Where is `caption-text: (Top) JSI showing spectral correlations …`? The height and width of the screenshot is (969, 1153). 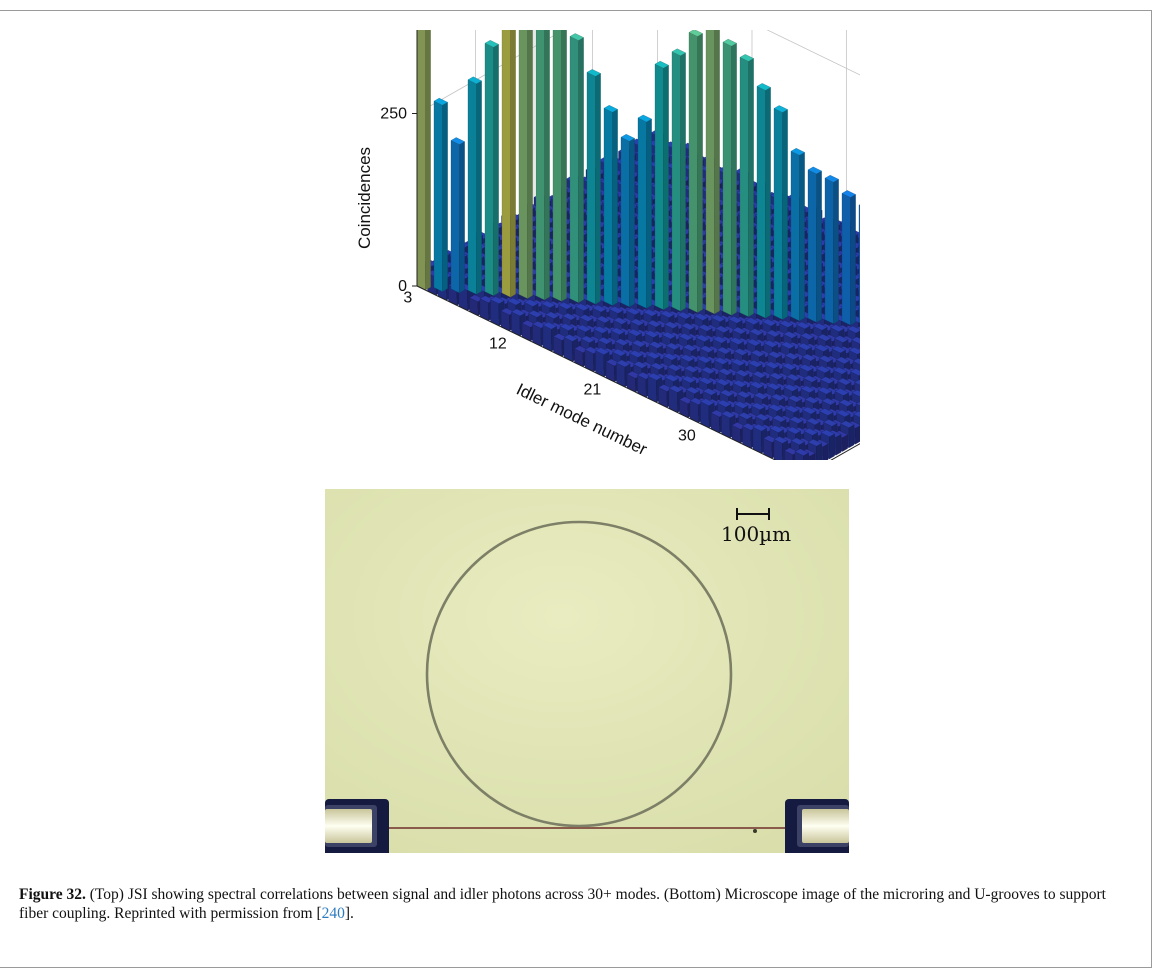
caption-text: (Top) JSI showing spectral correlations … is located at coordinates (562, 904).